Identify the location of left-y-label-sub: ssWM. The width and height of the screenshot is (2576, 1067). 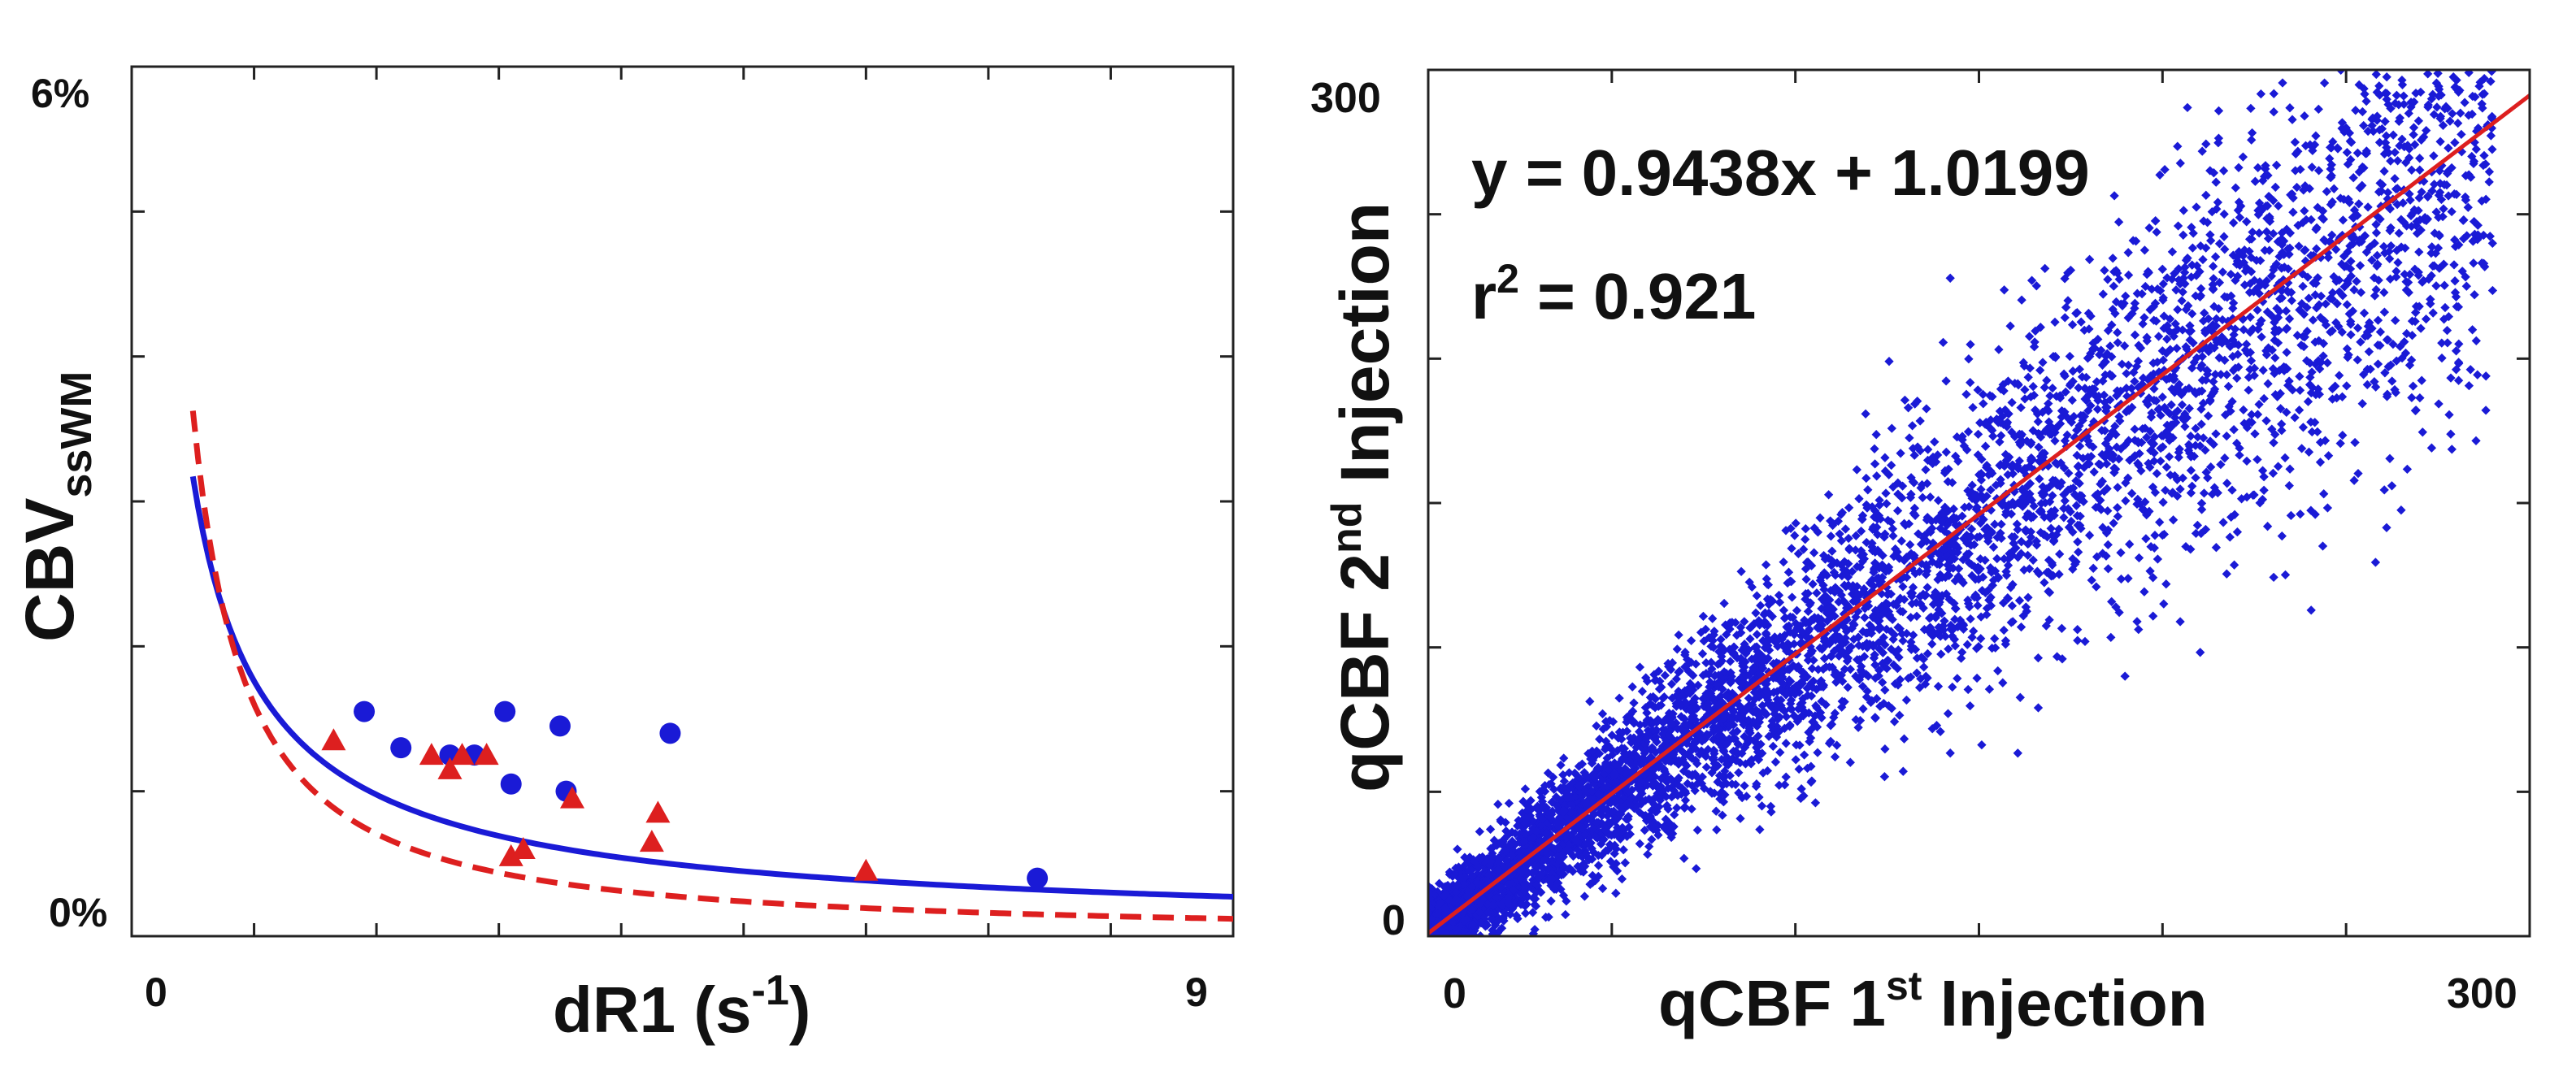
(76, 435).